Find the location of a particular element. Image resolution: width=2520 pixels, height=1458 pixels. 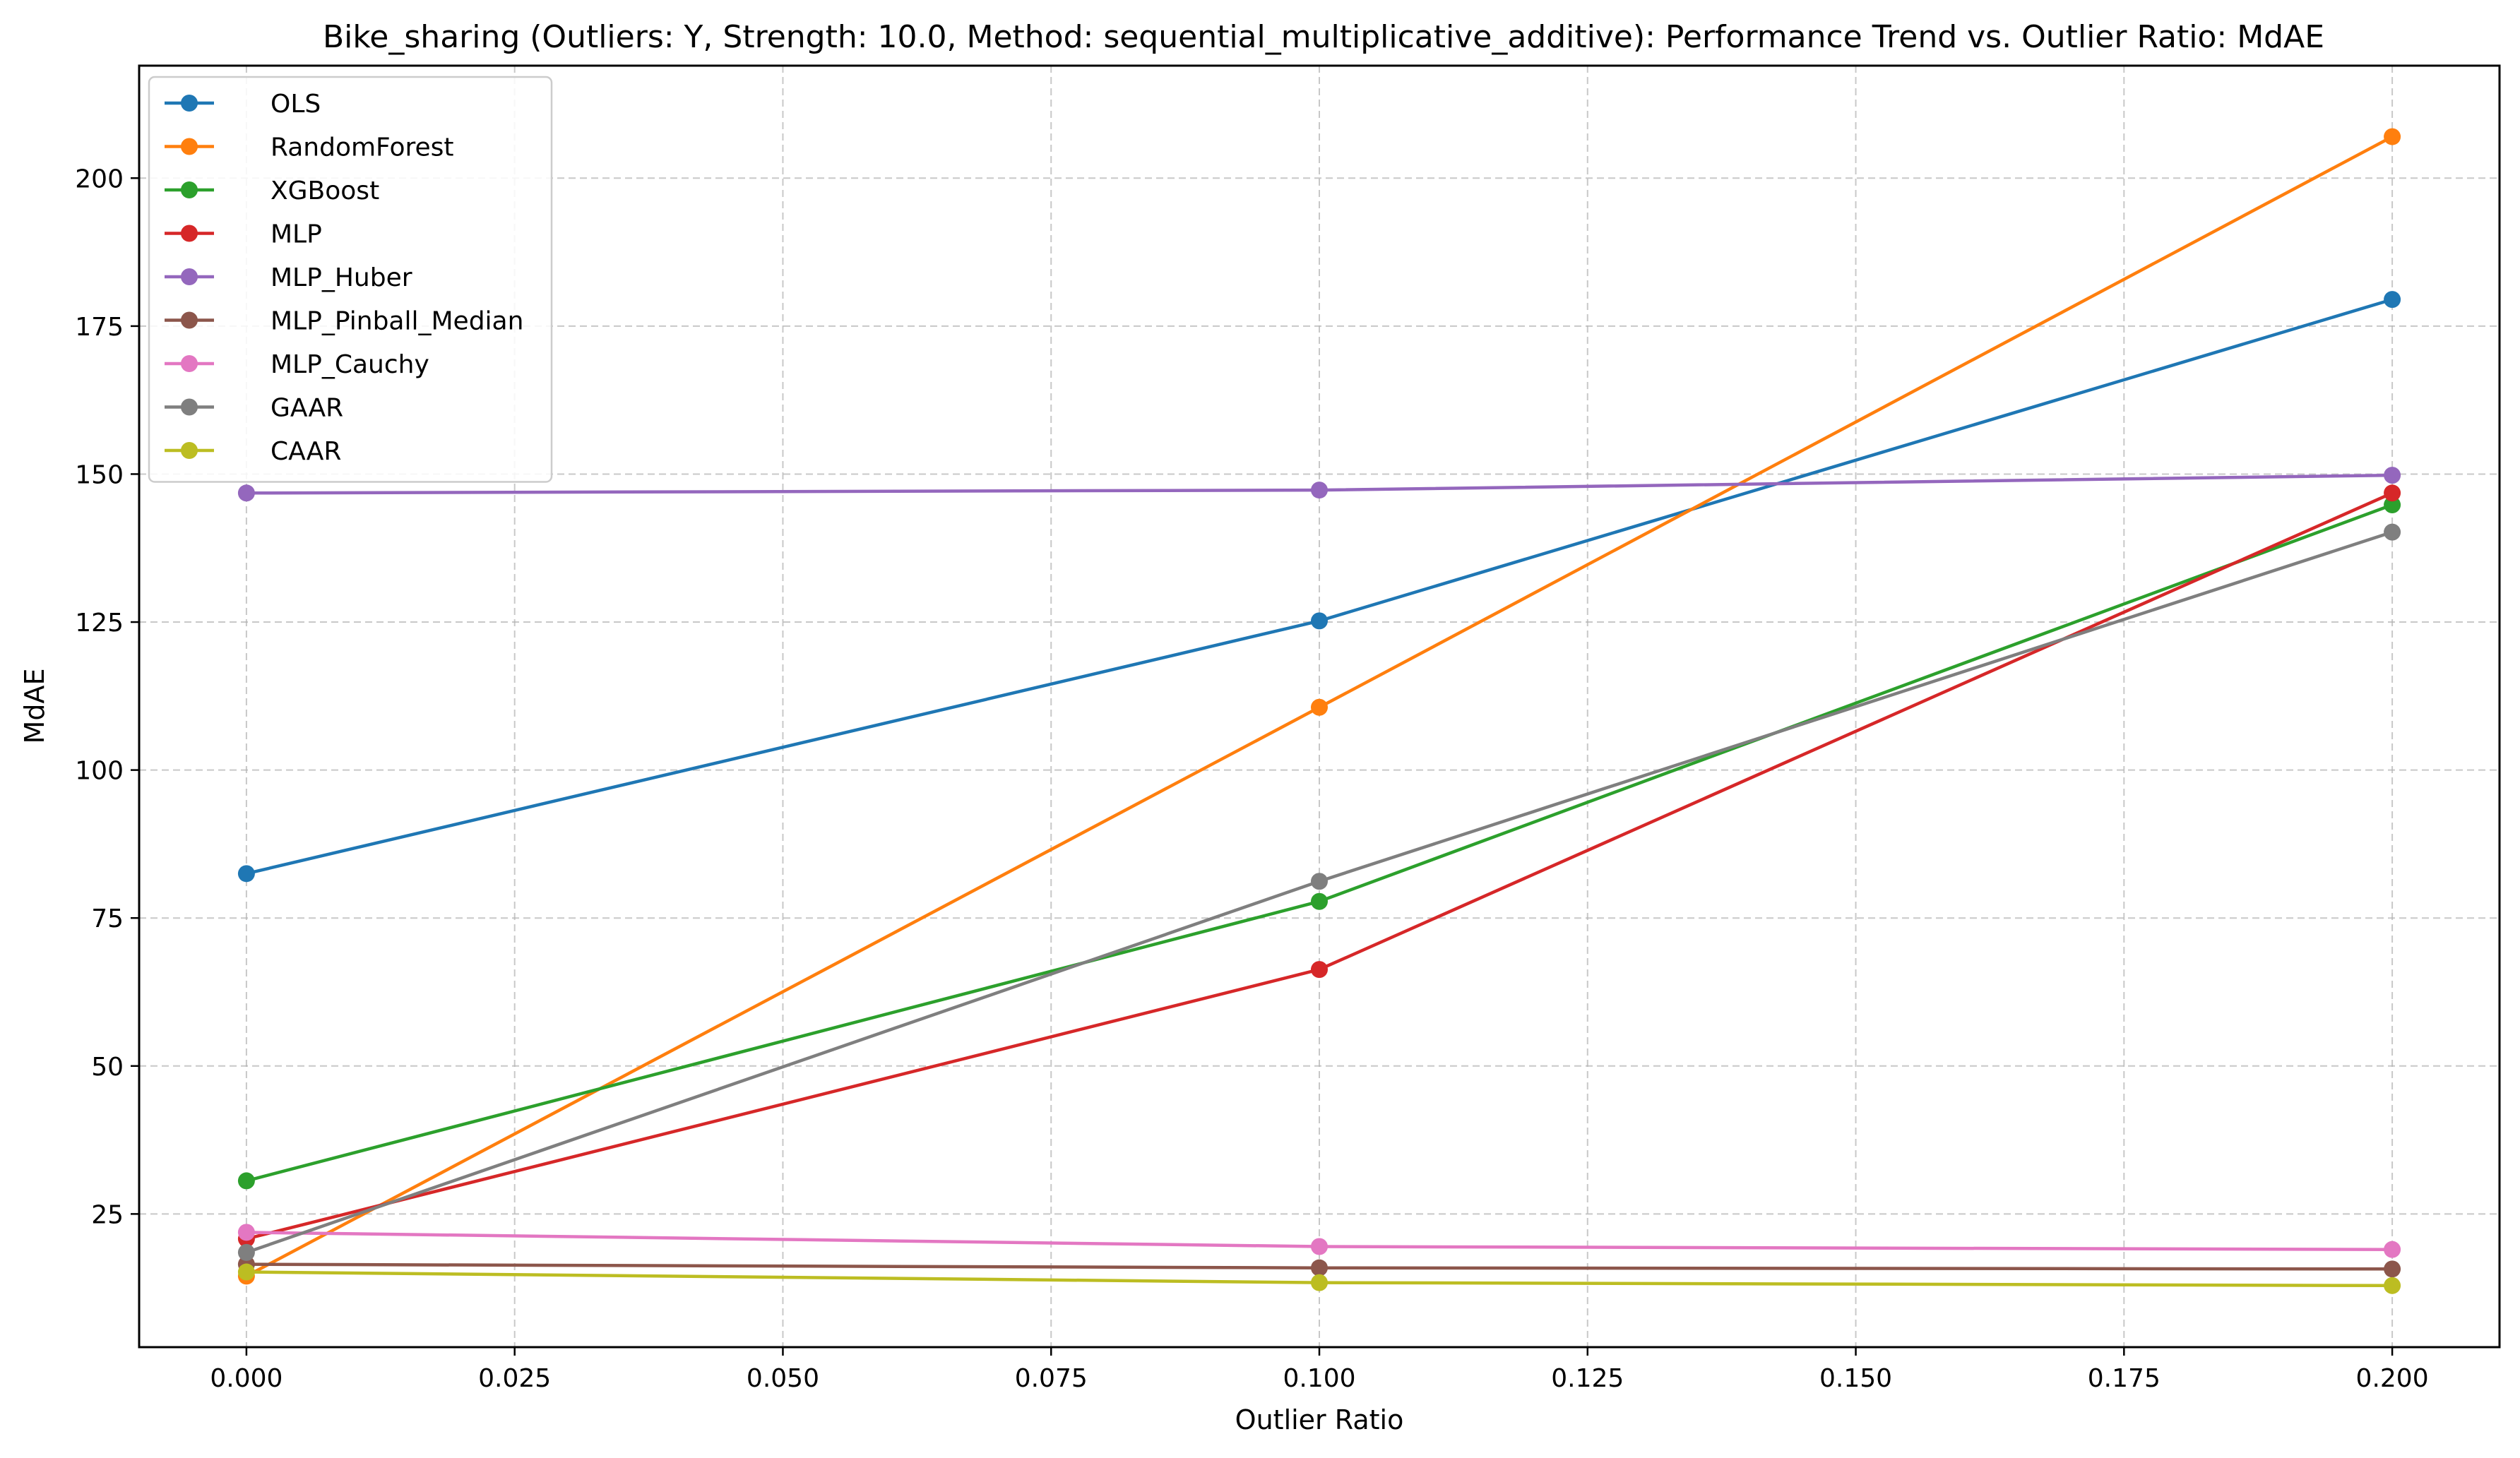

legend-label: RandomForest is located at coordinates (363, 147).